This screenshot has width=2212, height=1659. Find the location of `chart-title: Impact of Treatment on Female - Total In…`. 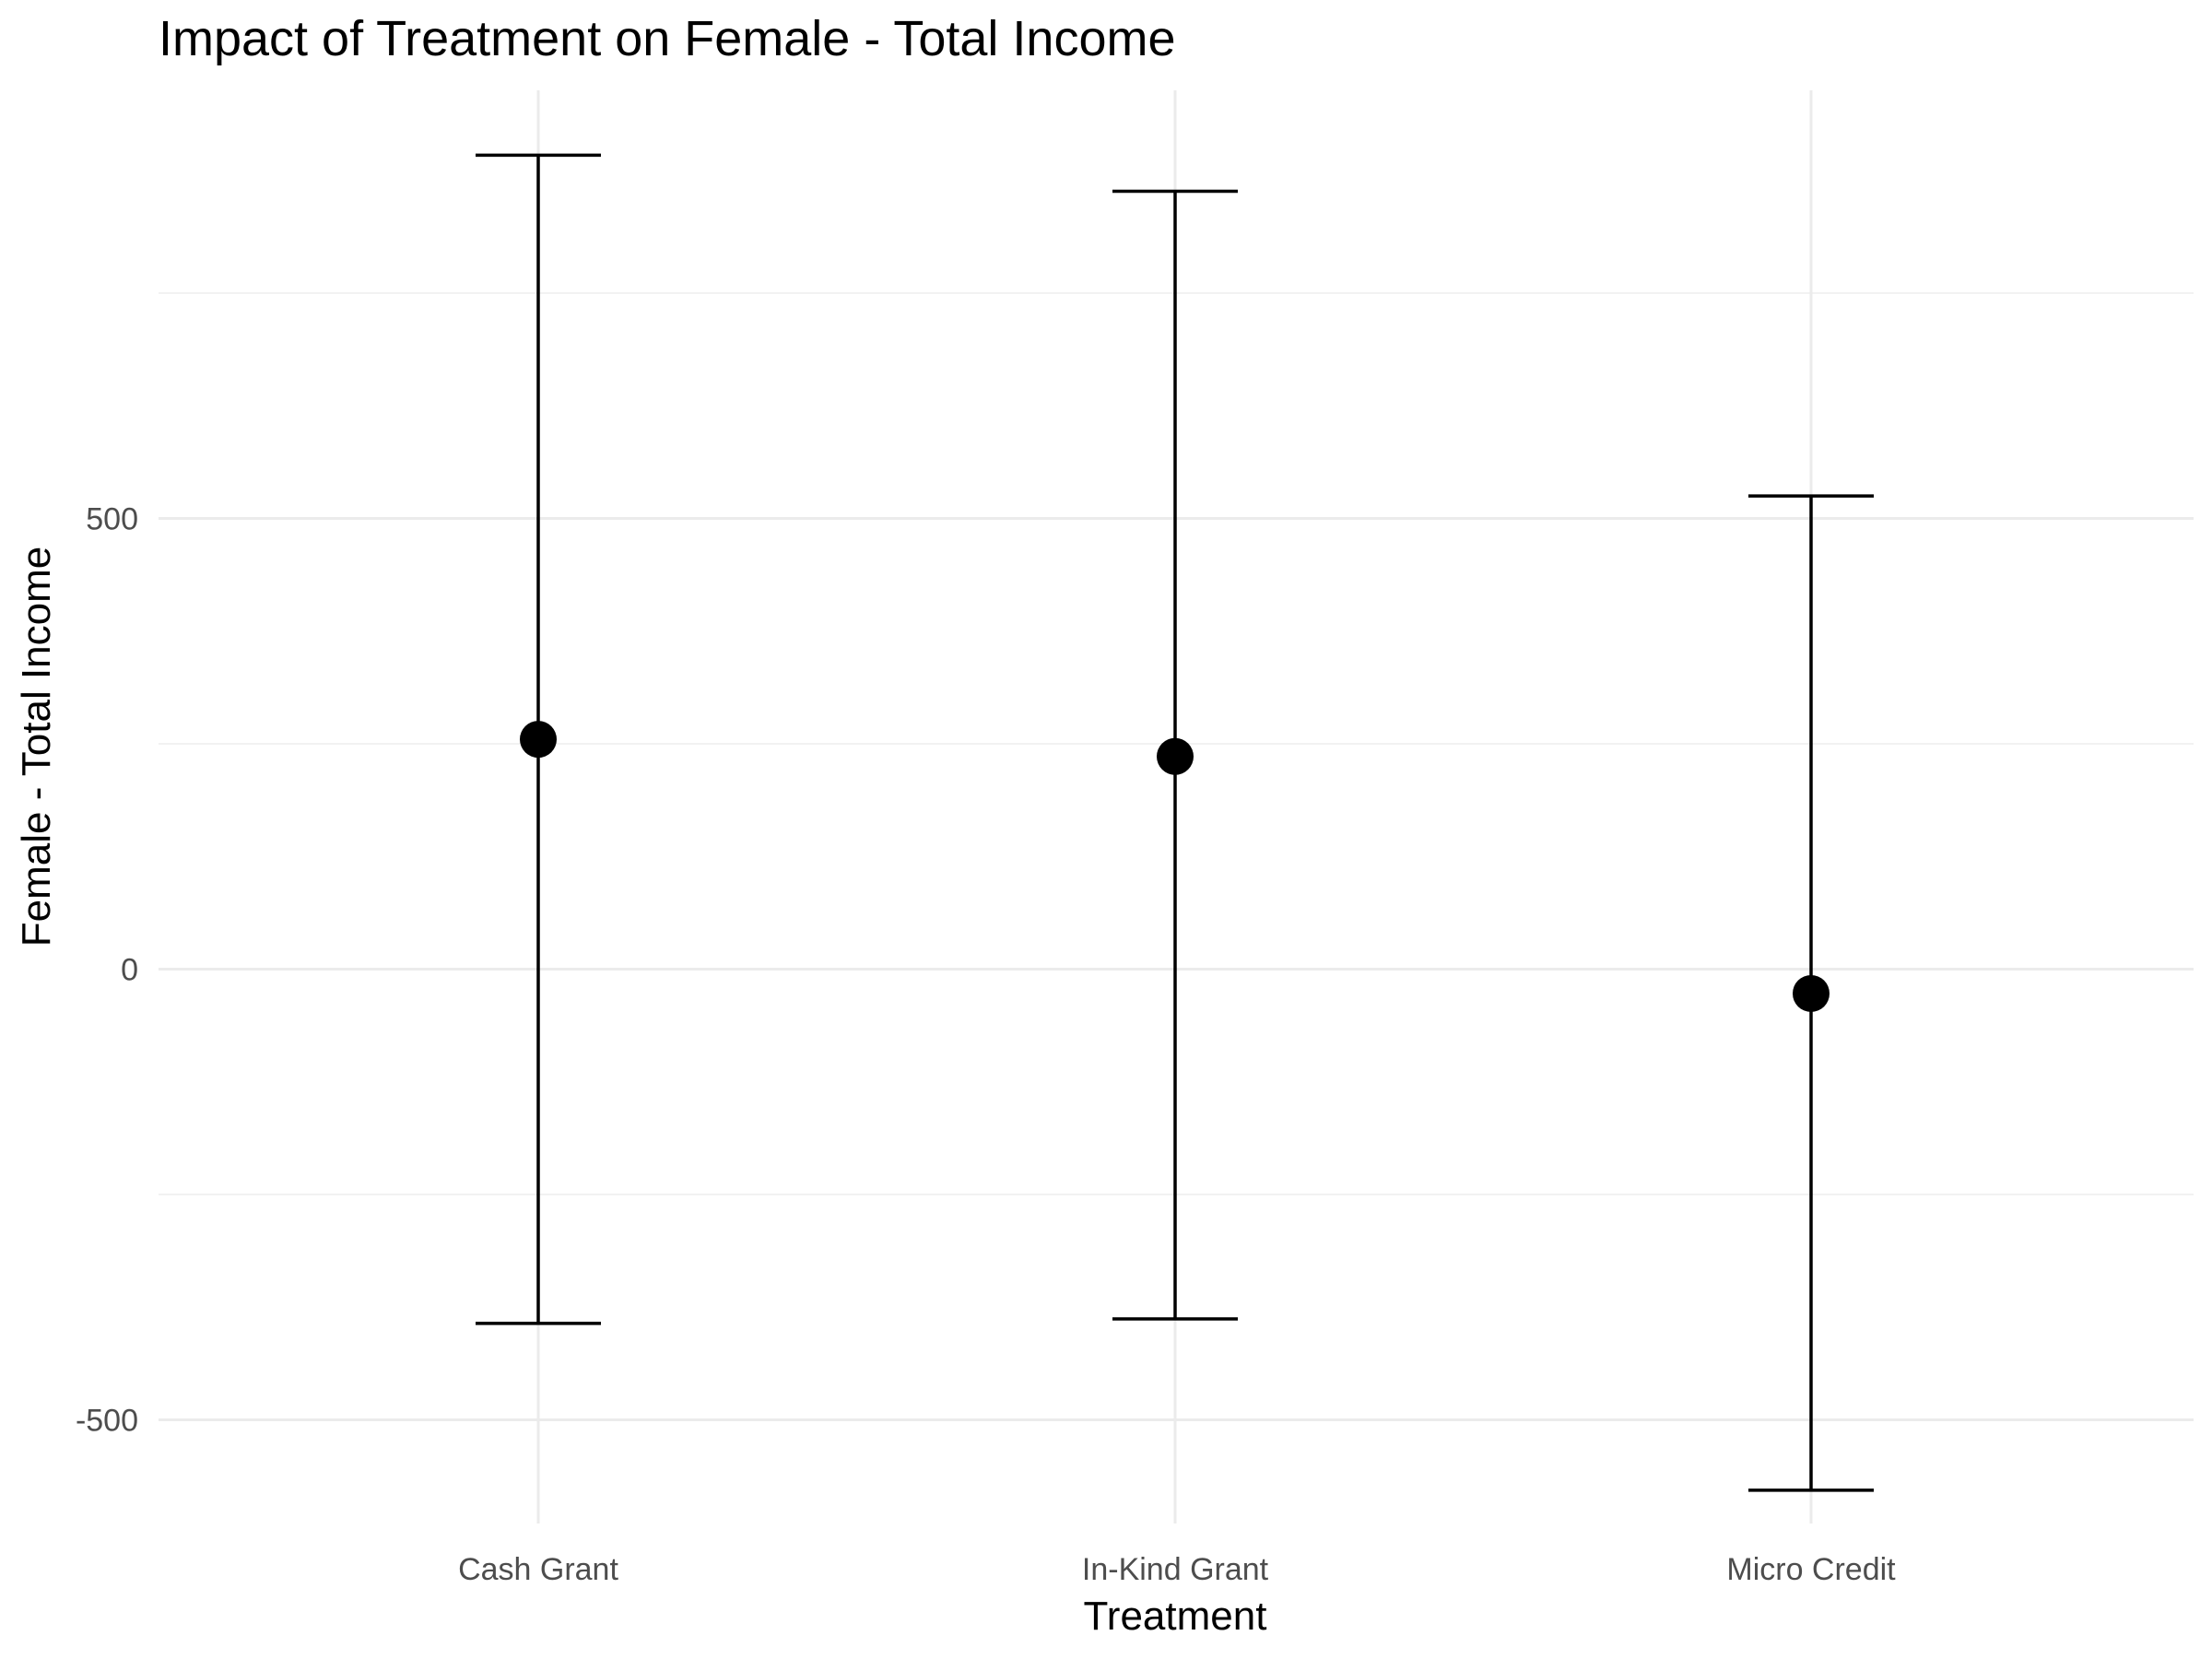

chart-title: Impact of Treatment on Female - Total In… is located at coordinates (667, 38).